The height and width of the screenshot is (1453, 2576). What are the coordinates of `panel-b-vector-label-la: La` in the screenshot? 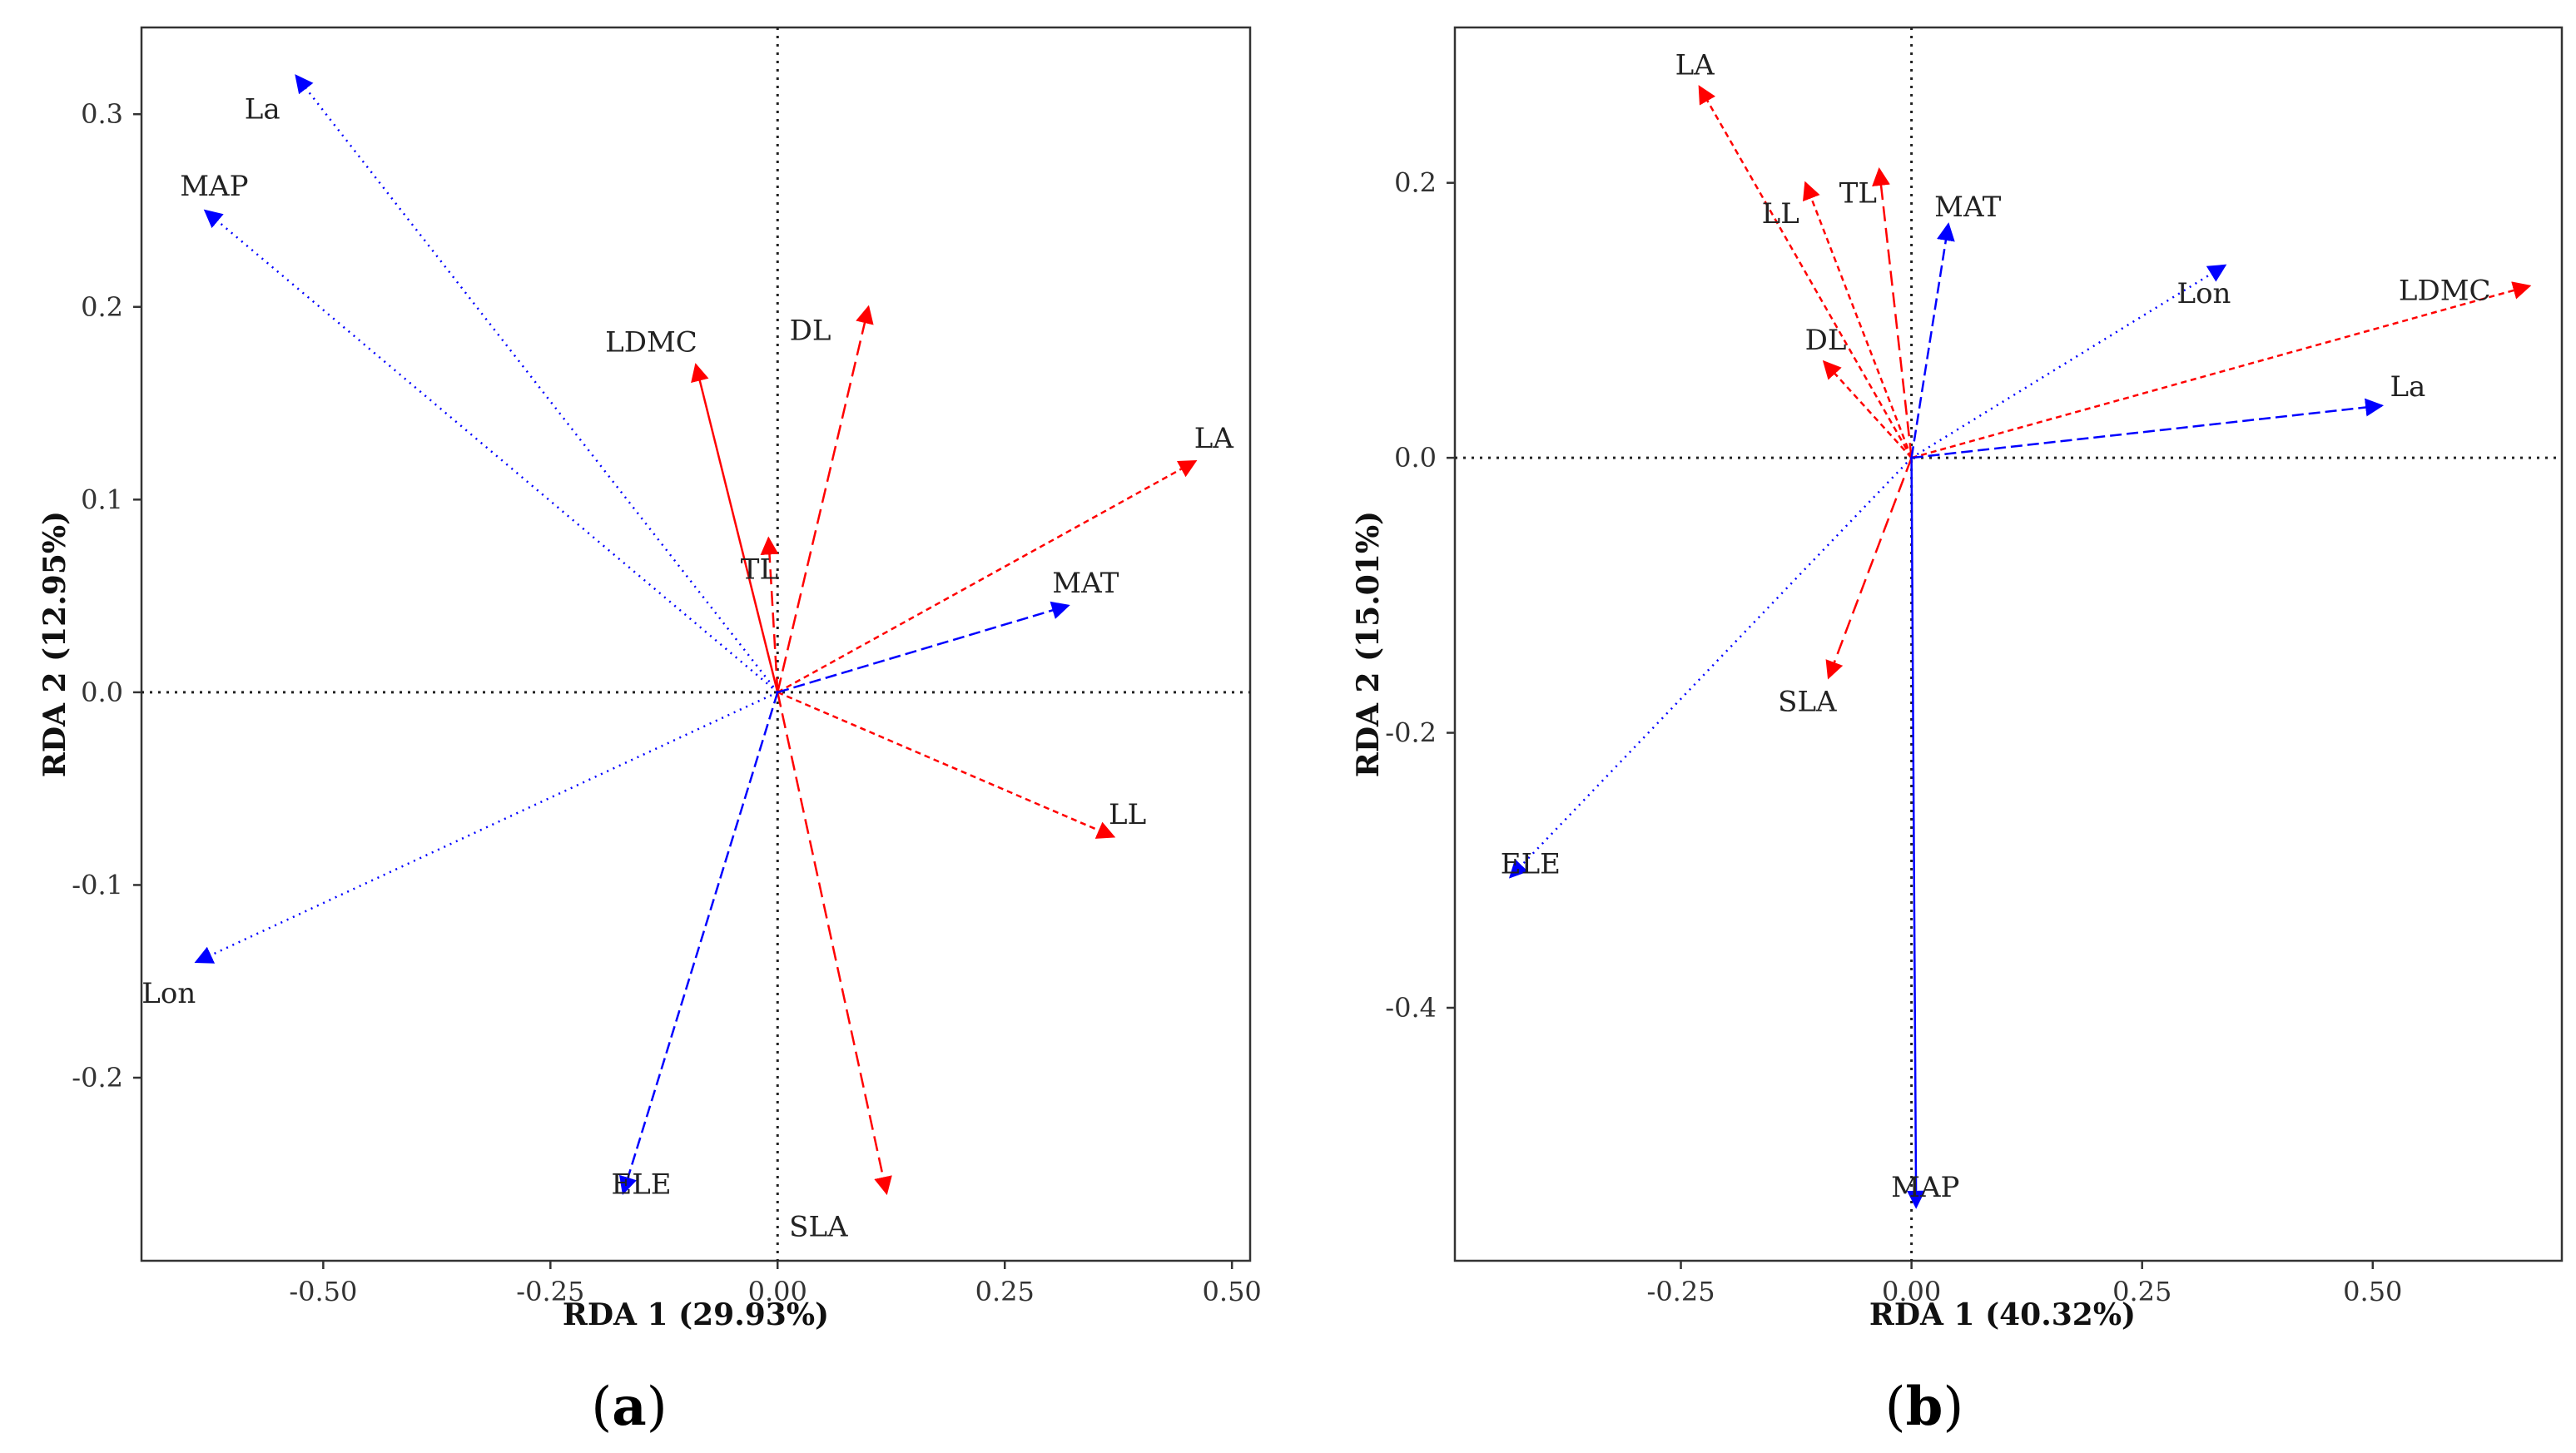 It's located at (2407, 387).